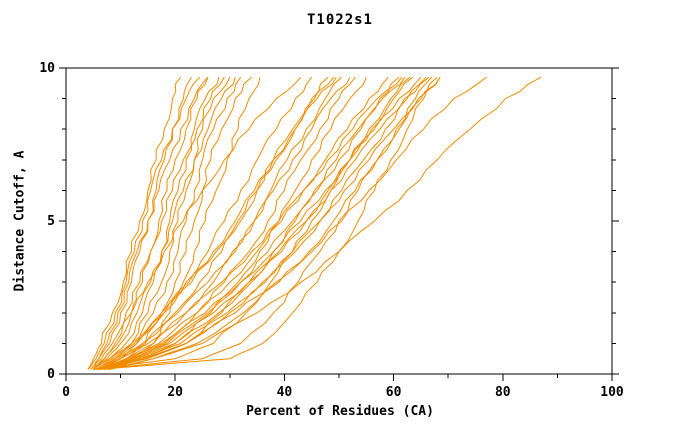  What do you see at coordinates (394, 392) in the screenshot?
I see `svg-text: 60` at bounding box center [394, 392].